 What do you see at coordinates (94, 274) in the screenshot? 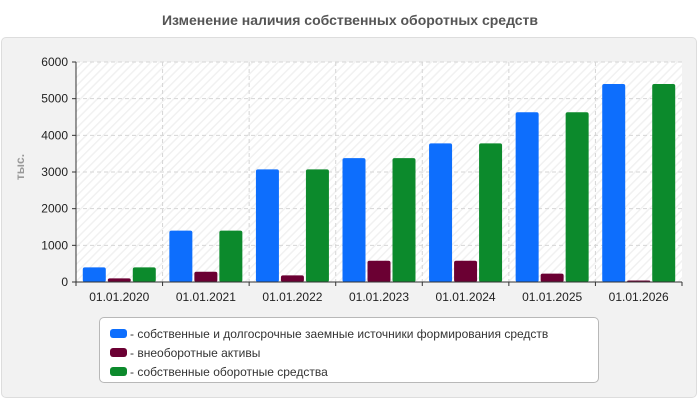
I see `bar-series-0-01.01.2020` at bounding box center [94, 274].